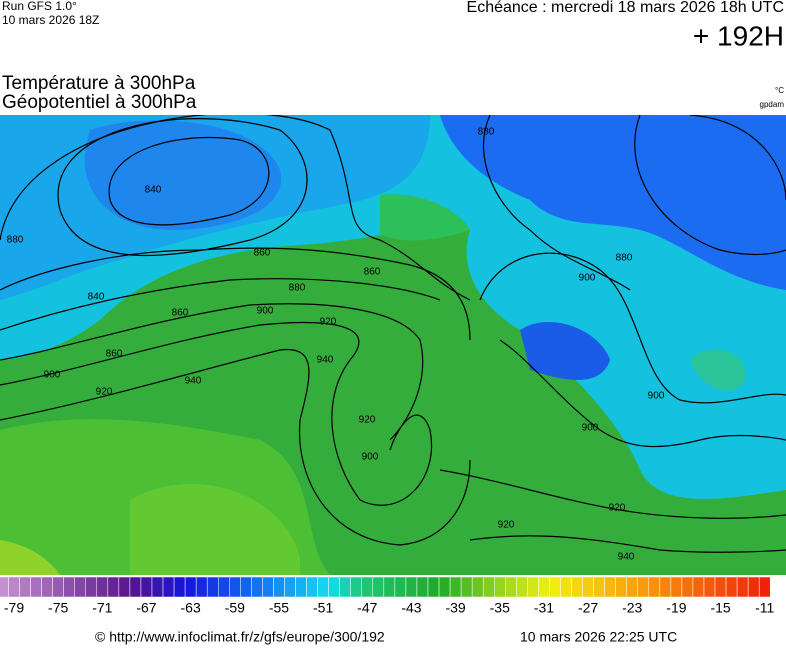  I want to click on lead-time: + 192H, so click(738, 35).